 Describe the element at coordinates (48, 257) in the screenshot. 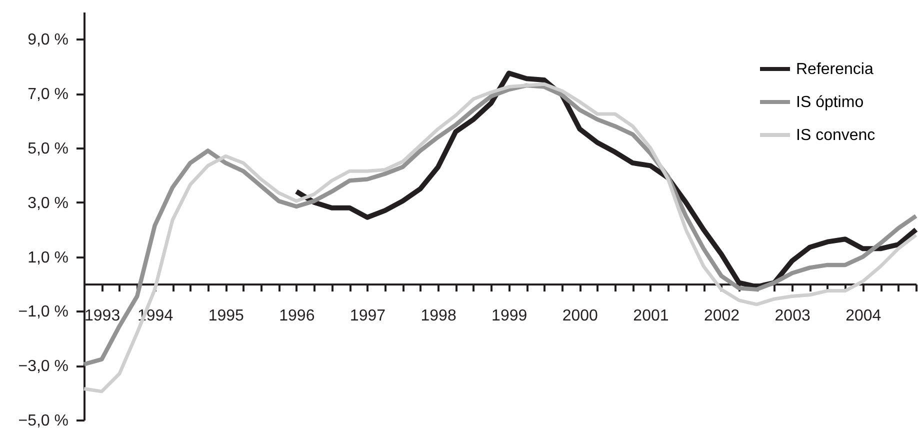

I see `y-tick-label: 1,0 %` at that location.